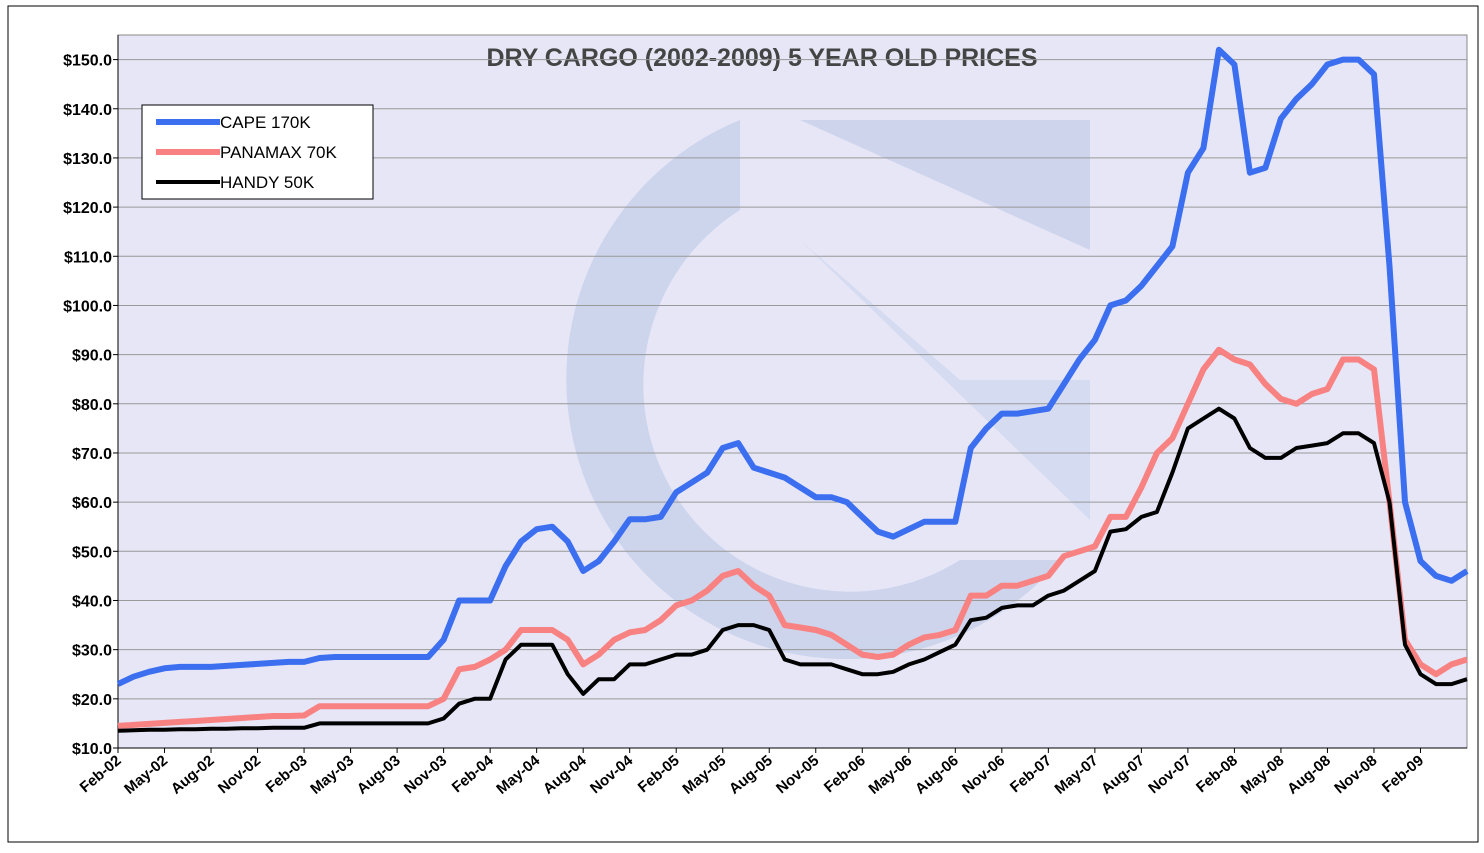  I want to click on y-tick-label: $50.0, so click(92, 552).